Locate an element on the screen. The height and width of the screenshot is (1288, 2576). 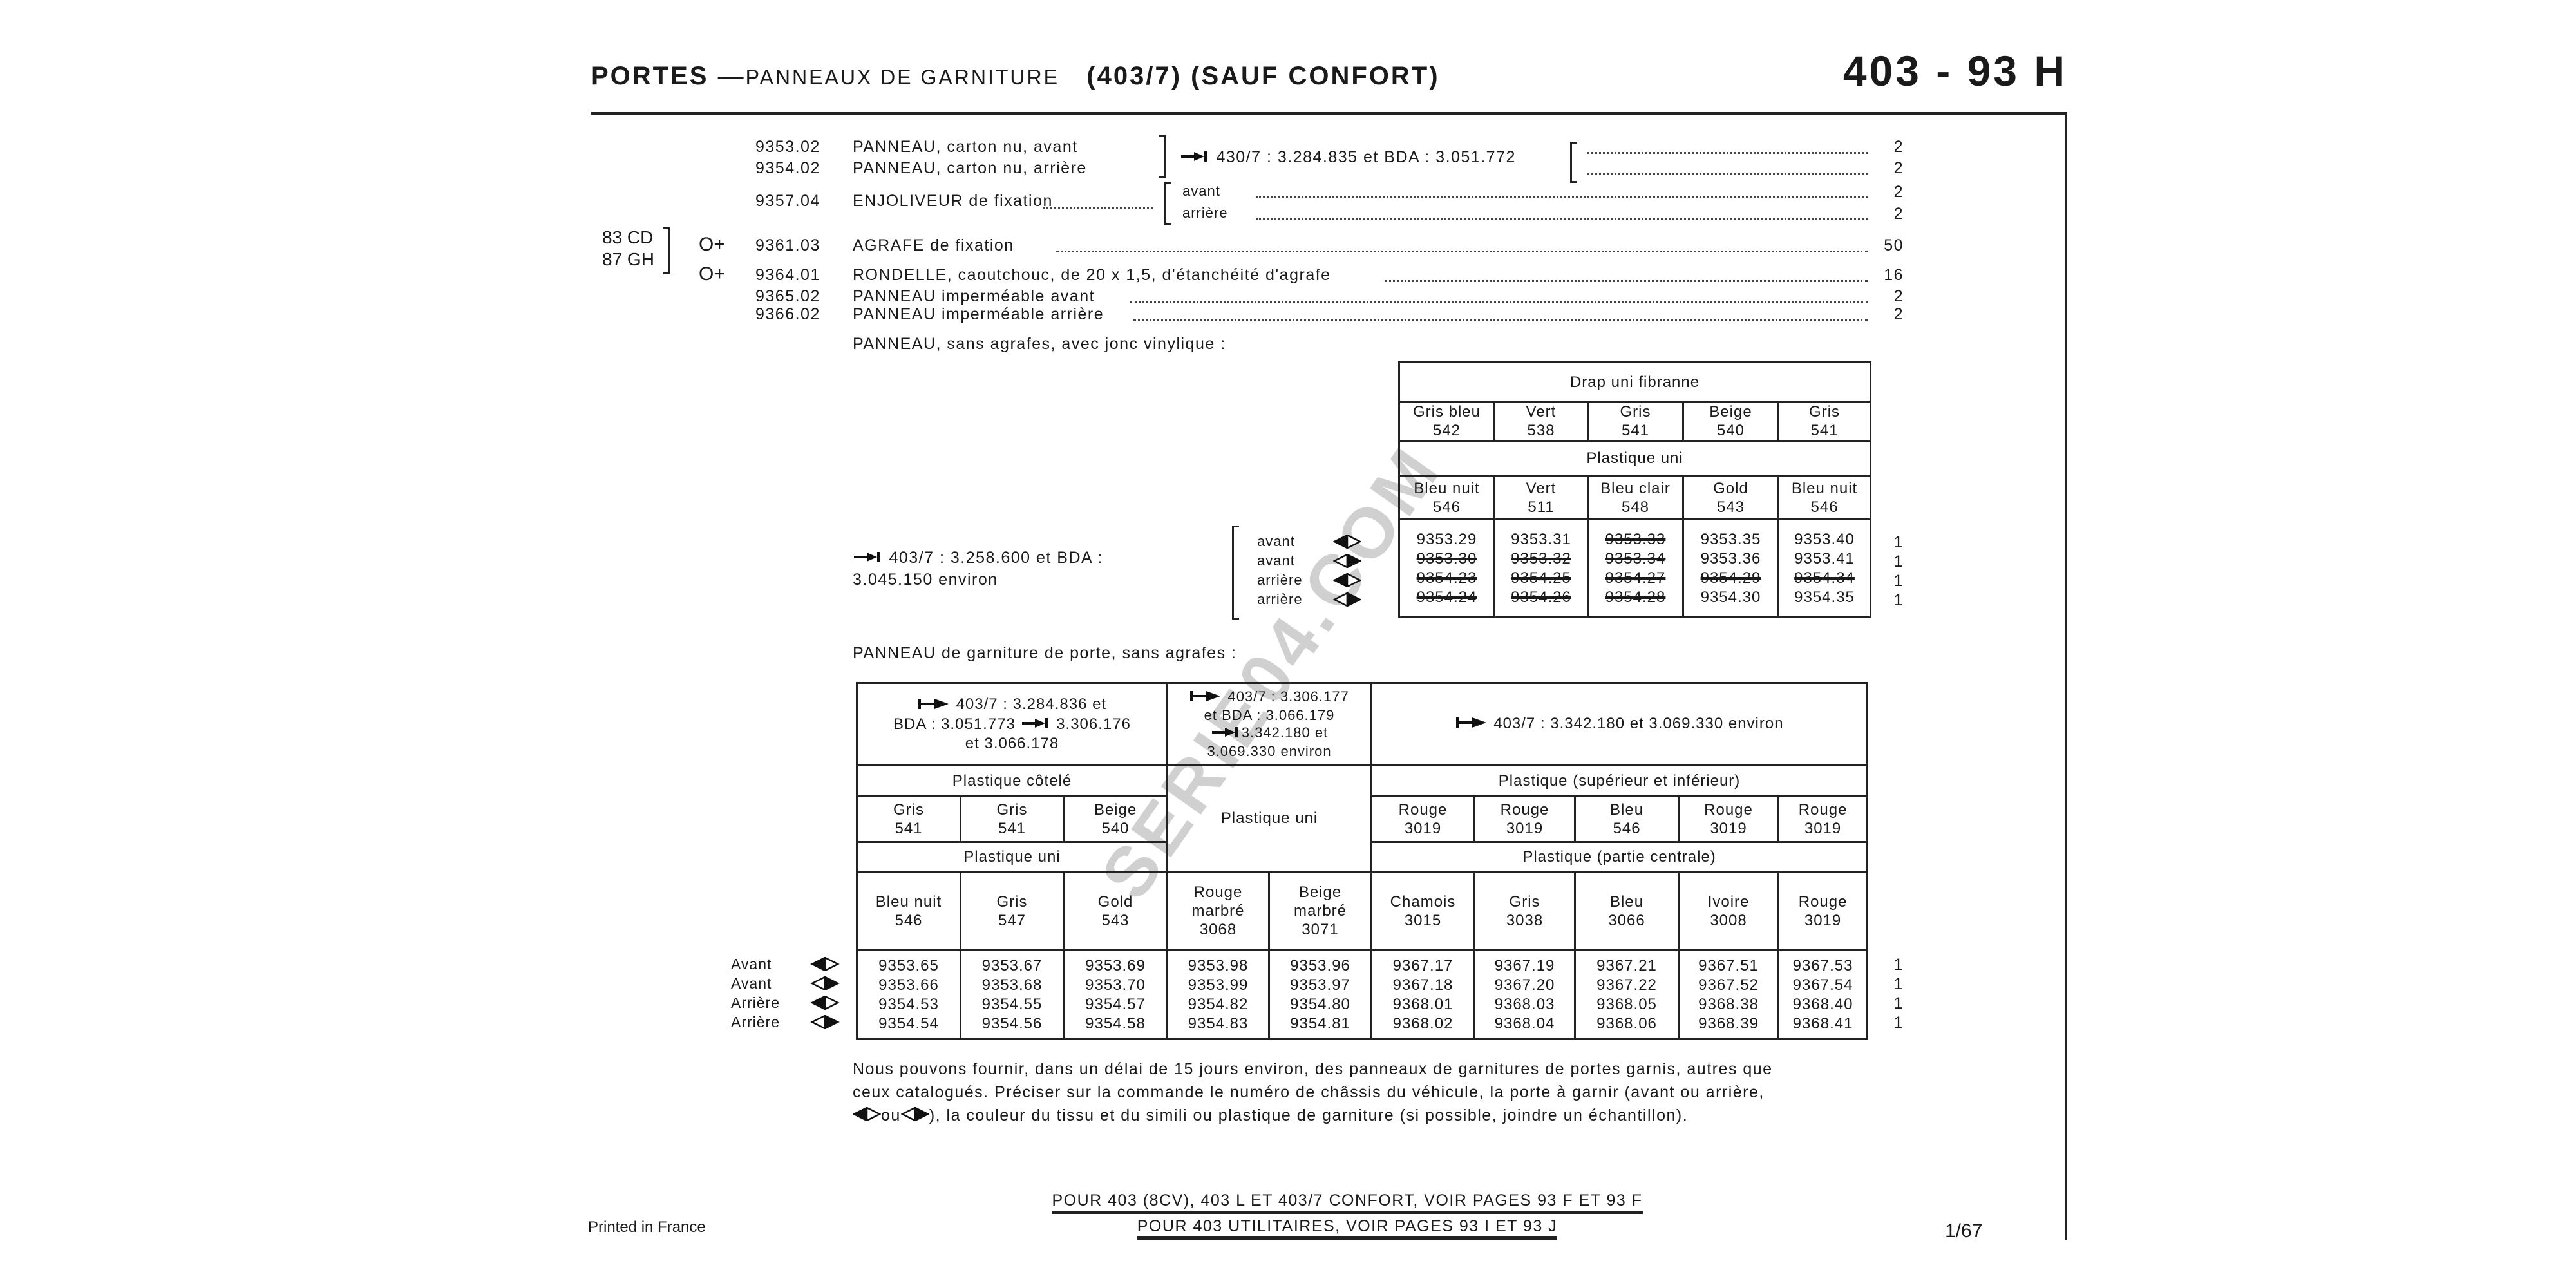
color-cell: Rouge marbré 3068 is located at coordinates (1219, 911).